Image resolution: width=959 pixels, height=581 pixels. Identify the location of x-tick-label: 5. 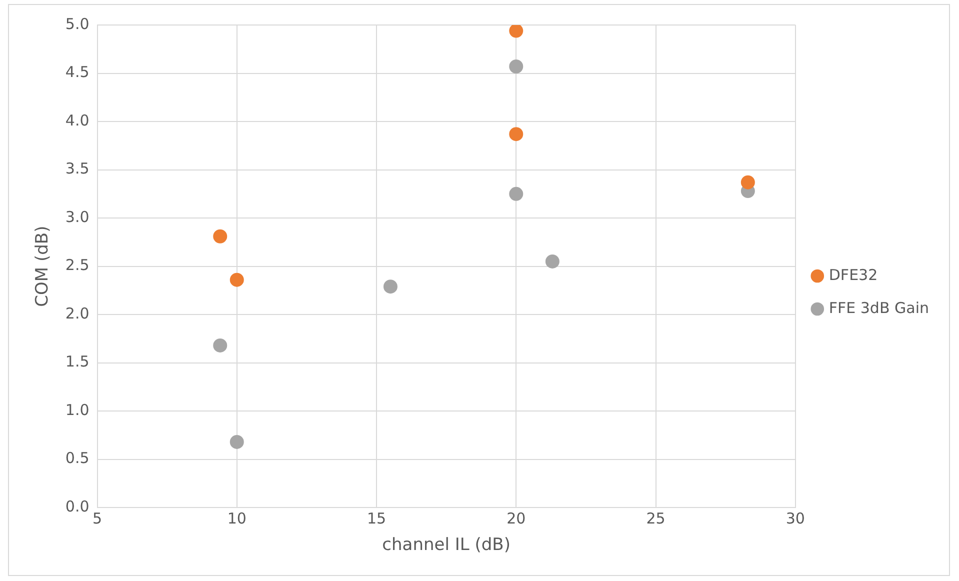
(97, 518).